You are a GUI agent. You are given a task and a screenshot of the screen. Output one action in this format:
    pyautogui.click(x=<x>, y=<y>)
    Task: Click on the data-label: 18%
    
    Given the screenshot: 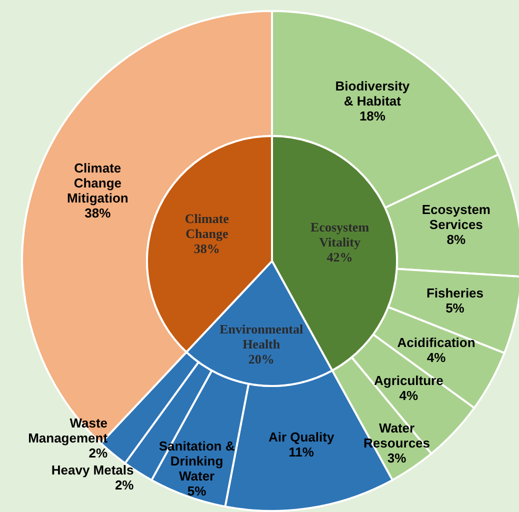 What is the action you would take?
    pyautogui.click(x=372, y=116)
    